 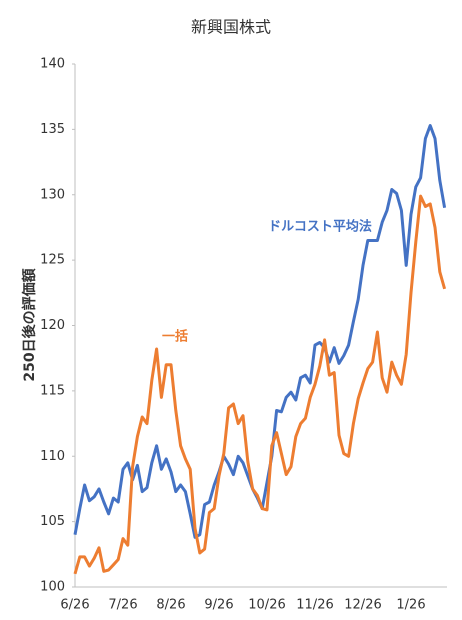 What do you see at coordinates (362, 605) in the screenshot?
I see `x-tick-label: 12/26` at bounding box center [362, 605].